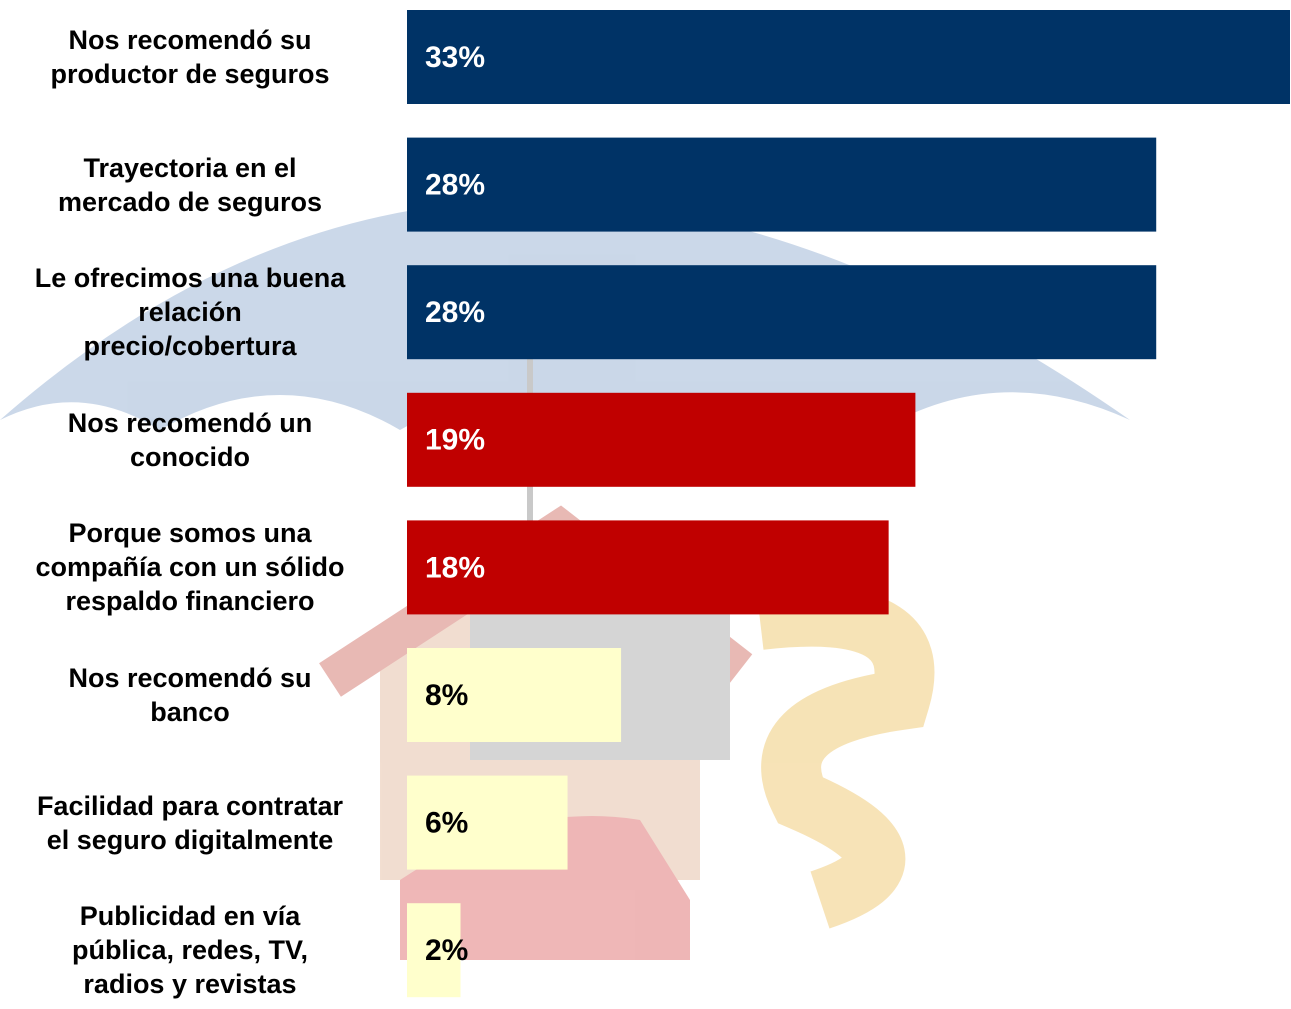 The image size is (1291, 1009). I want to click on value-label: 6%, so click(446, 823).